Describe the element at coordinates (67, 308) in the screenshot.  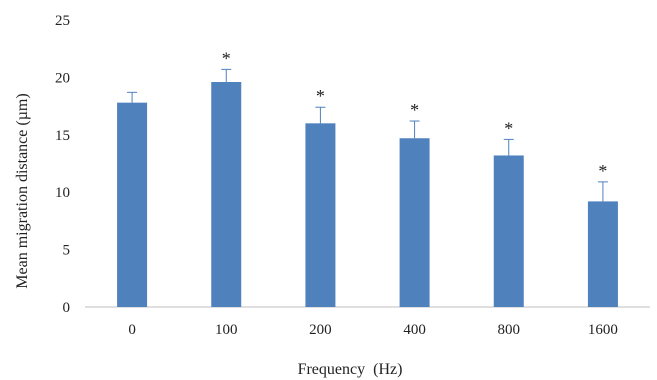
I see `y-tick-label: 0` at that location.